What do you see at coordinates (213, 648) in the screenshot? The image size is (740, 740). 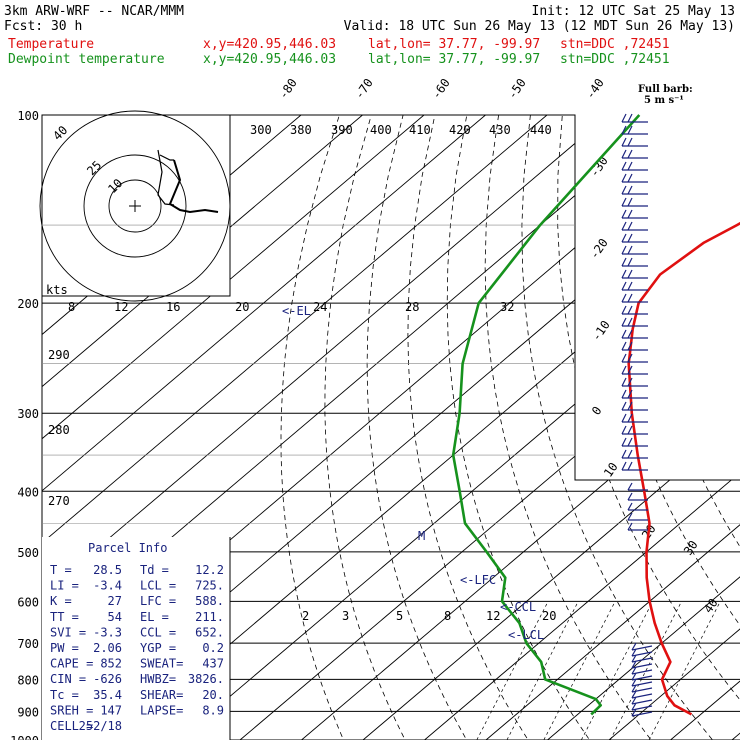 I see `parcel-info-value: 0.2` at bounding box center [213, 648].